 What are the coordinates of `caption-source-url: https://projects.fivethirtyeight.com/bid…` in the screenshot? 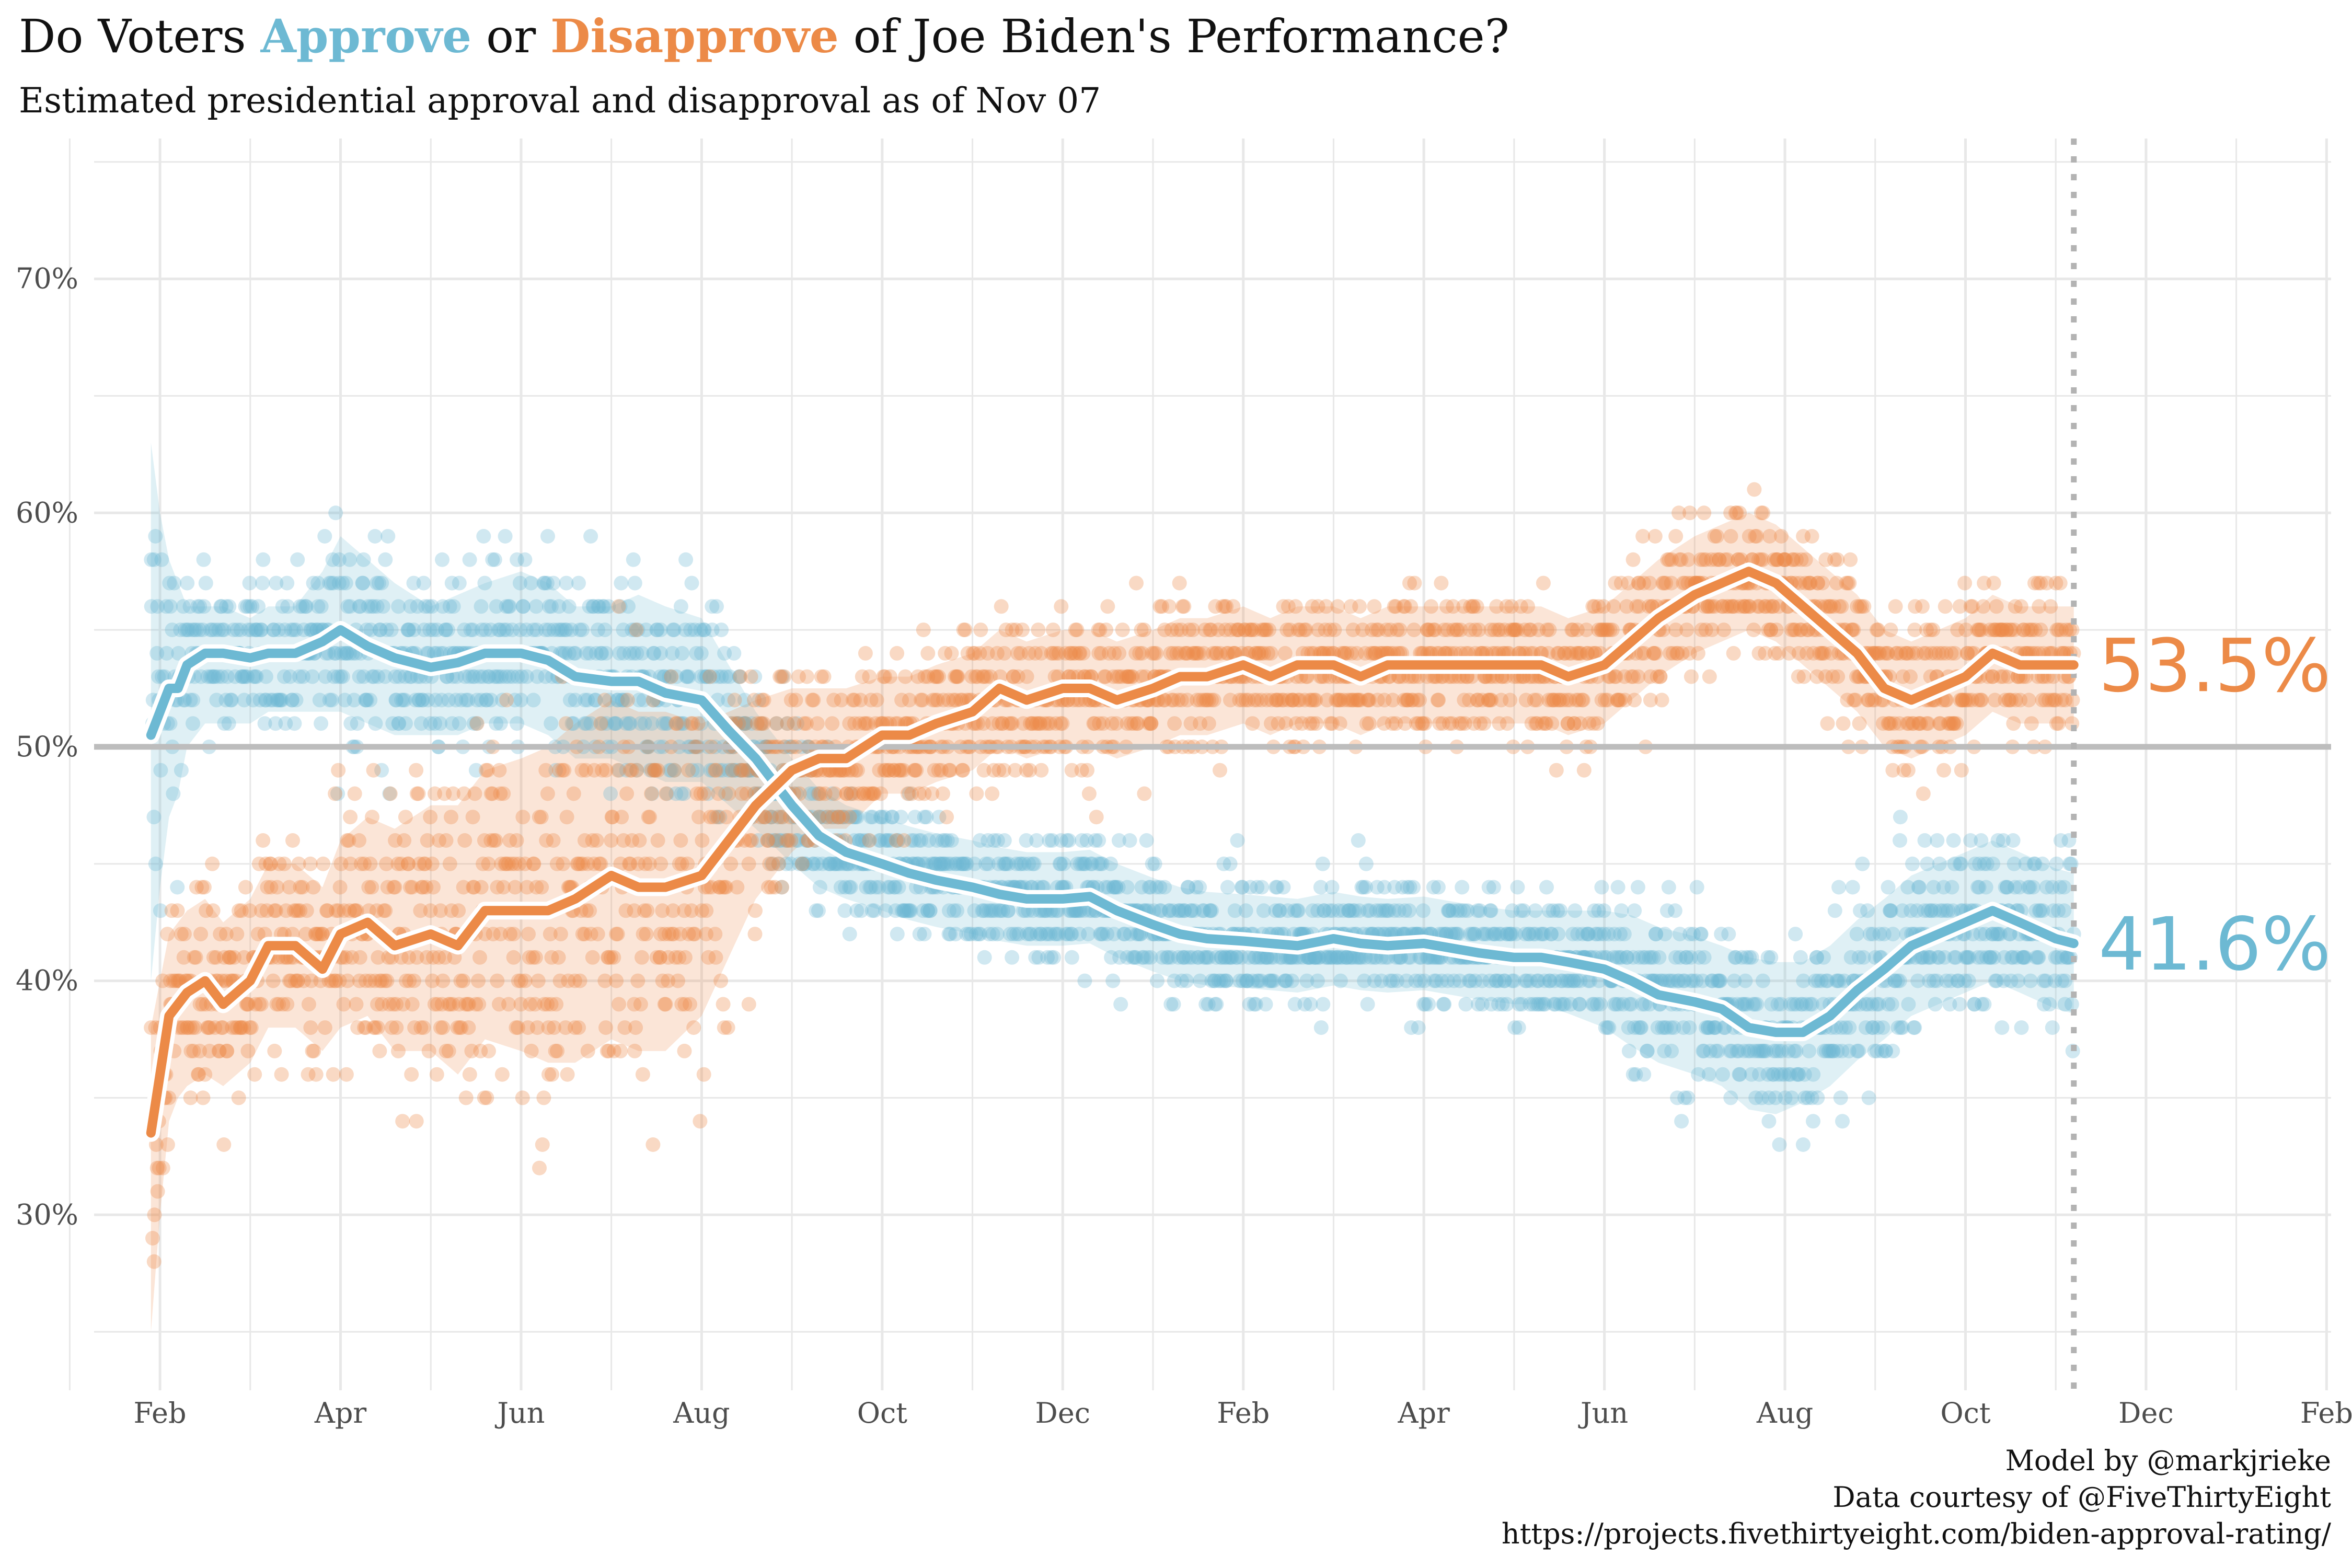 It's located at (1917, 1533).